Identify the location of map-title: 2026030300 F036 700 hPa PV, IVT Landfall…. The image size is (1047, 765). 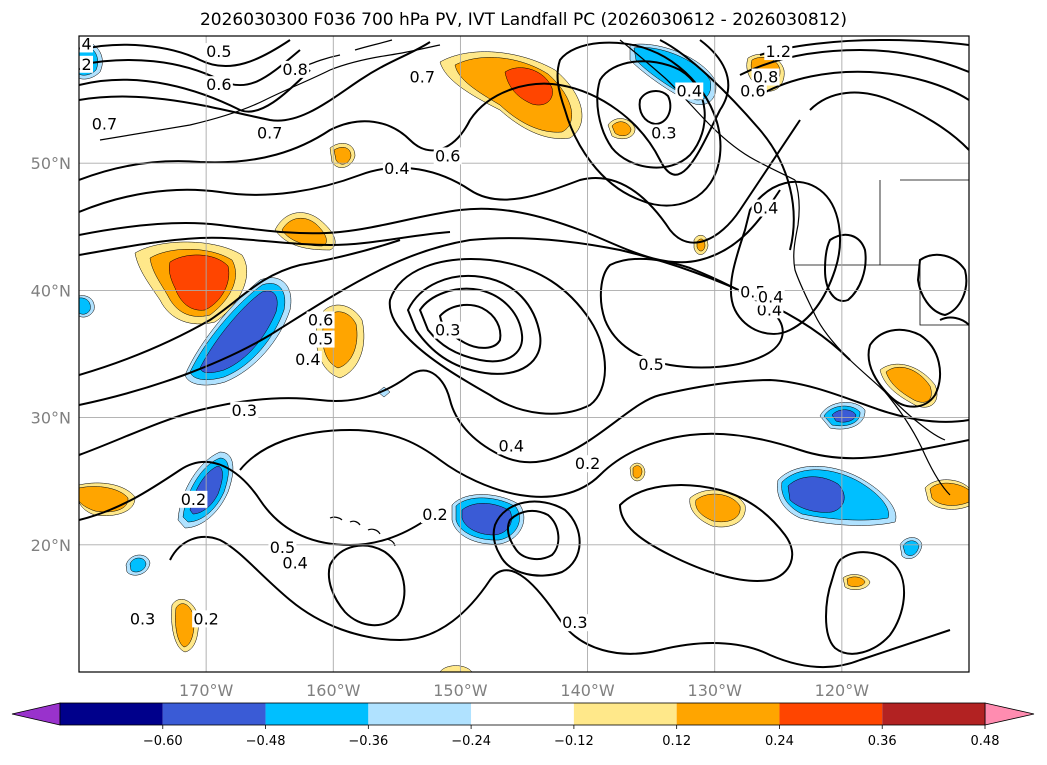
(523, 20).